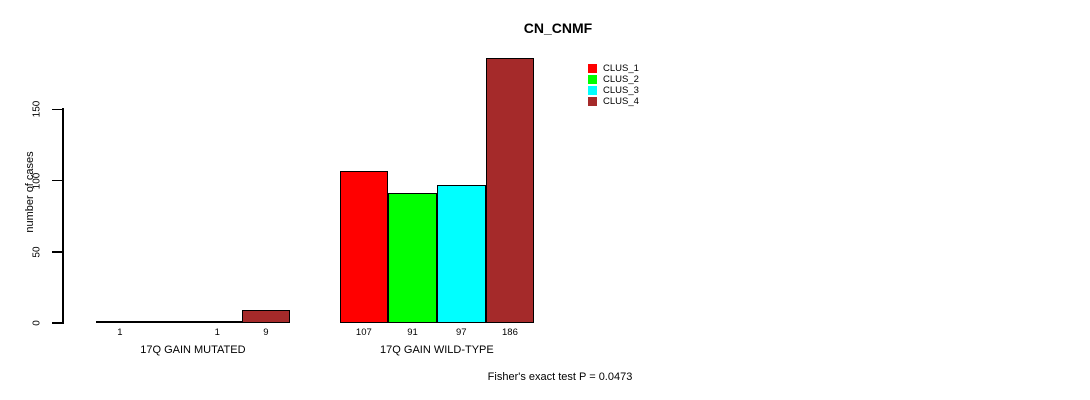 Image resolution: width=1090 pixels, height=400 pixels. I want to click on y-tick-label: 50, so click(37, 252).